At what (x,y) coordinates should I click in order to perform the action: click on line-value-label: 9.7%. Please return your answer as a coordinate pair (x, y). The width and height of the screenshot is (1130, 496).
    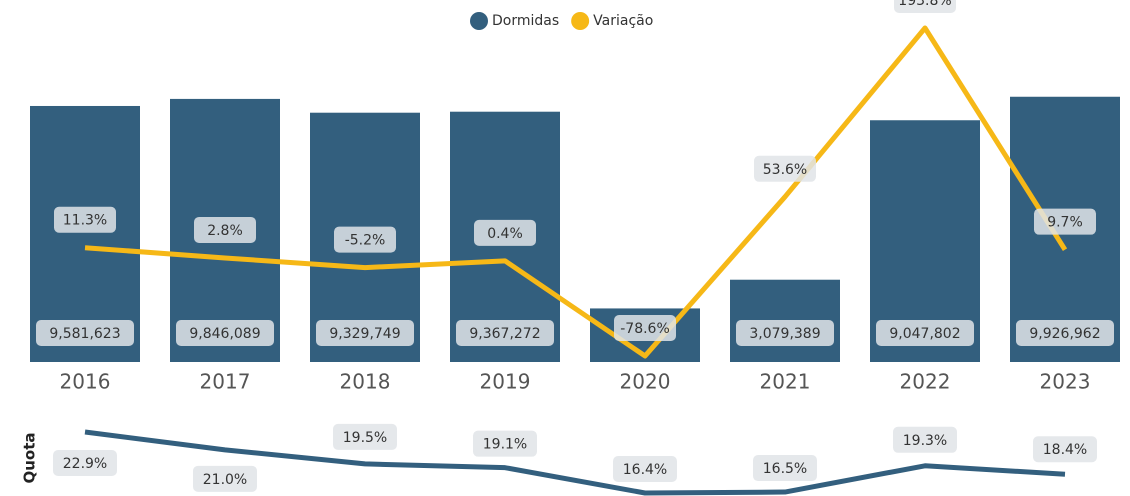
    Looking at the image, I should click on (1065, 223).